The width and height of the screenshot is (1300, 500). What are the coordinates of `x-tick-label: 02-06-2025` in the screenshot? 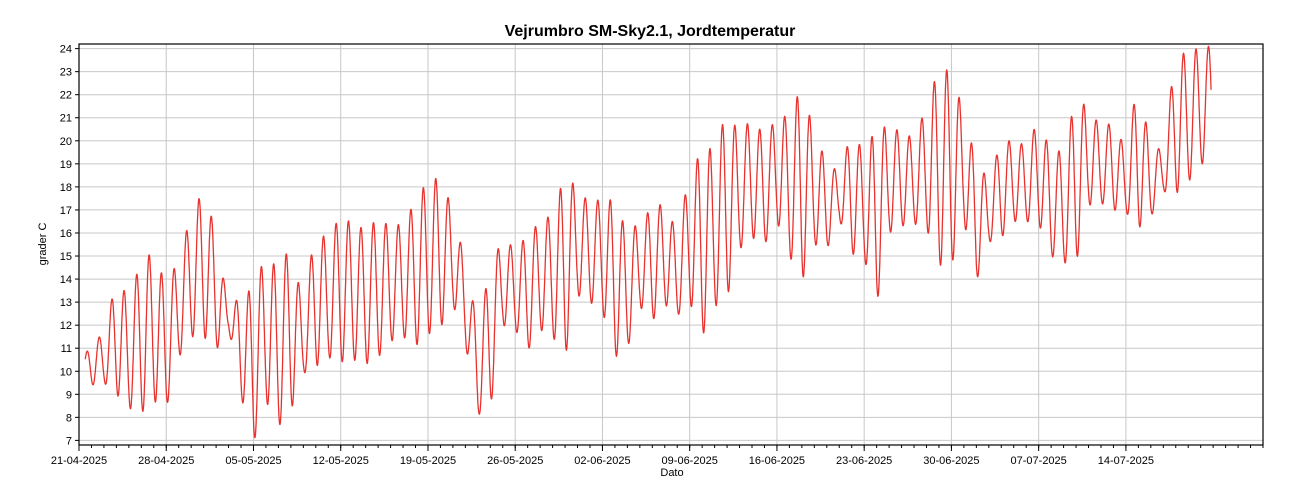 It's located at (602, 461).